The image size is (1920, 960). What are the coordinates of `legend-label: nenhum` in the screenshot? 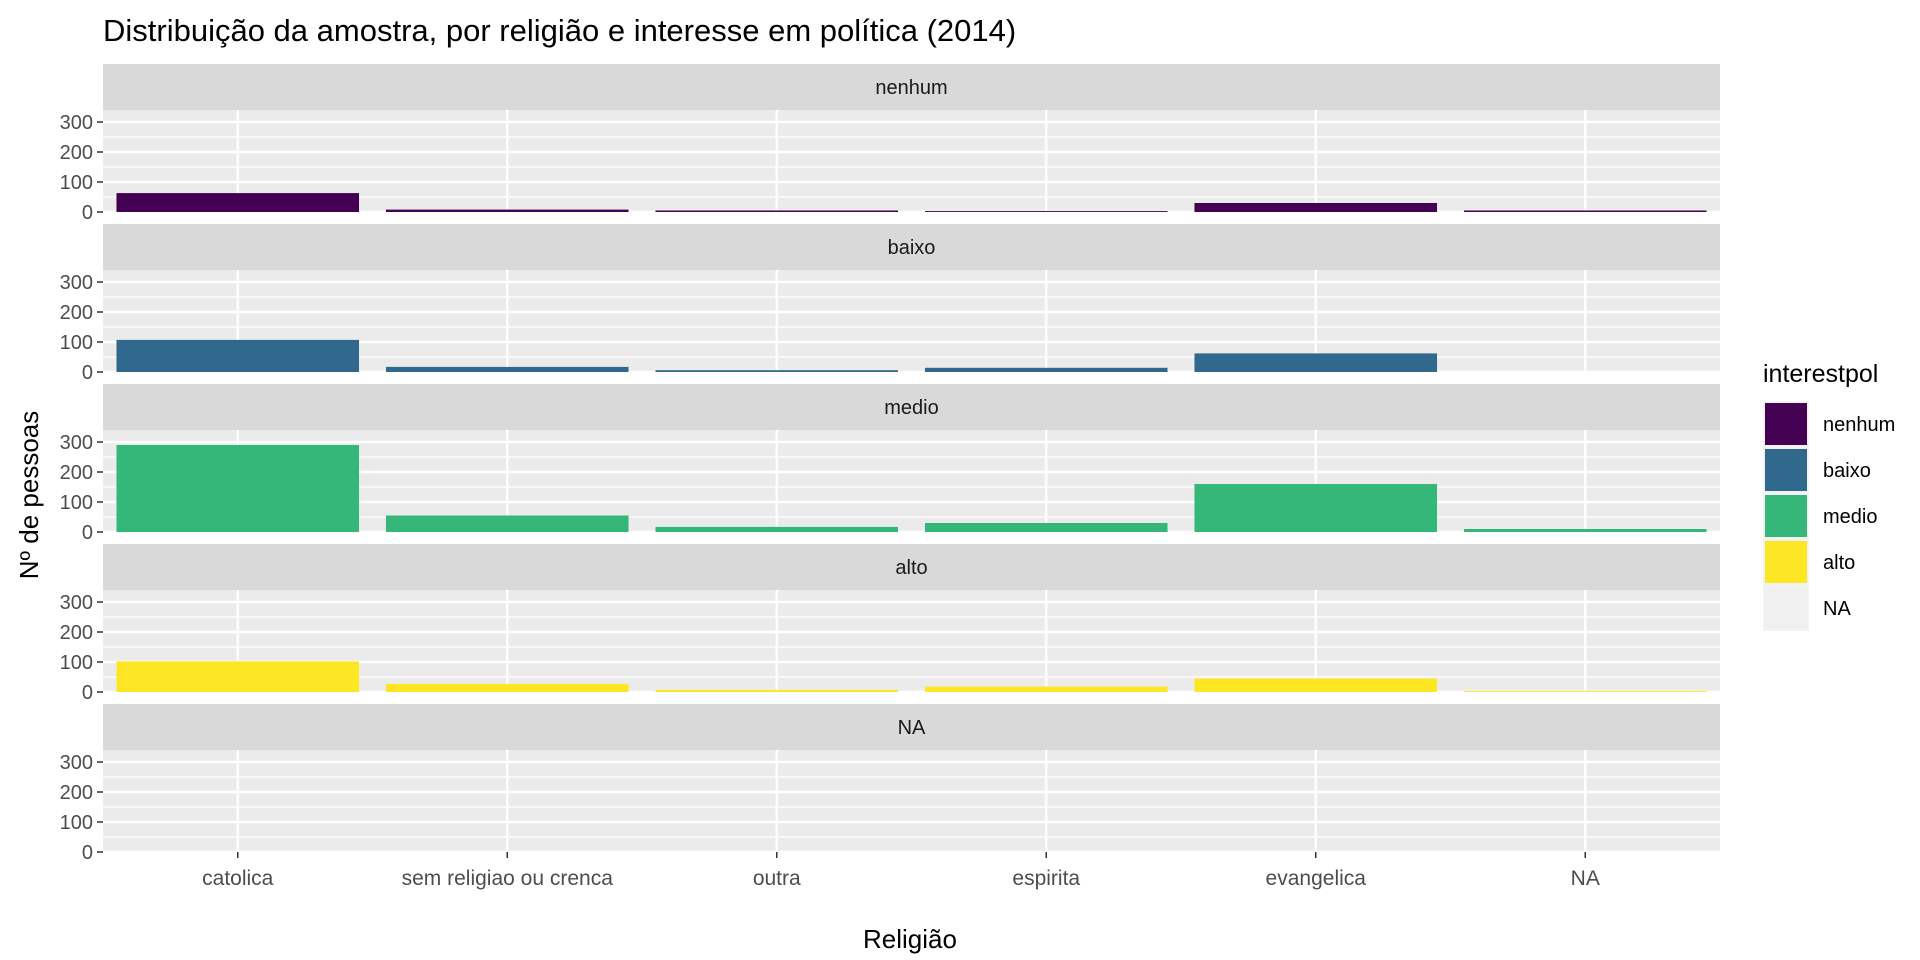 It's located at (1859, 425).